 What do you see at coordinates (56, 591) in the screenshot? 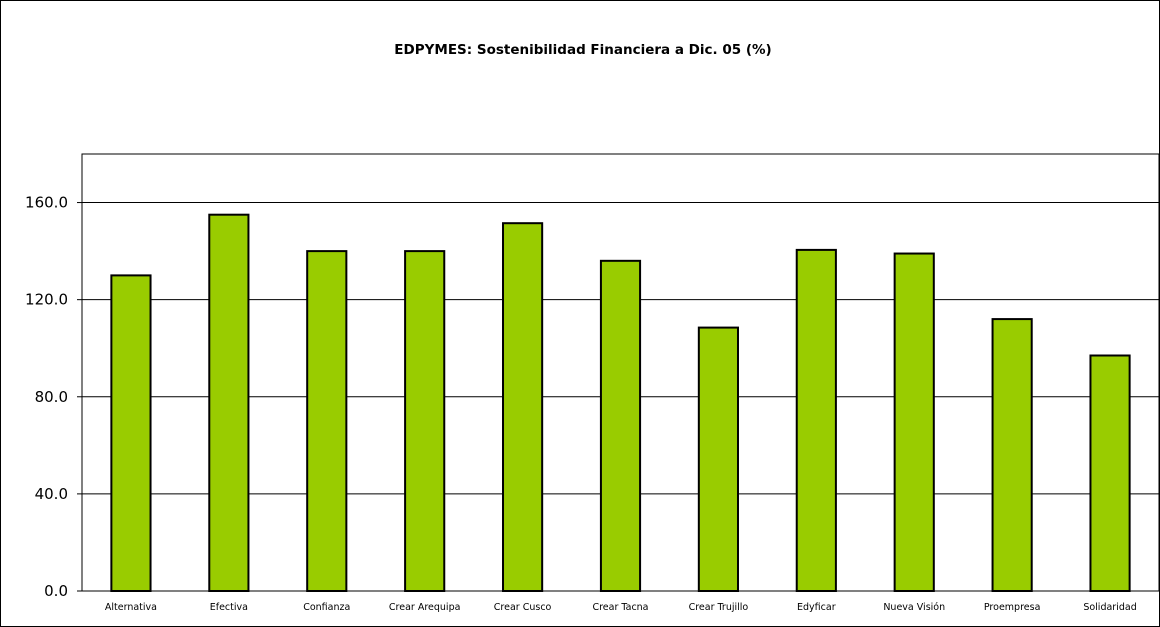
I see `y-tick-label: 0.0` at bounding box center [56, 591].